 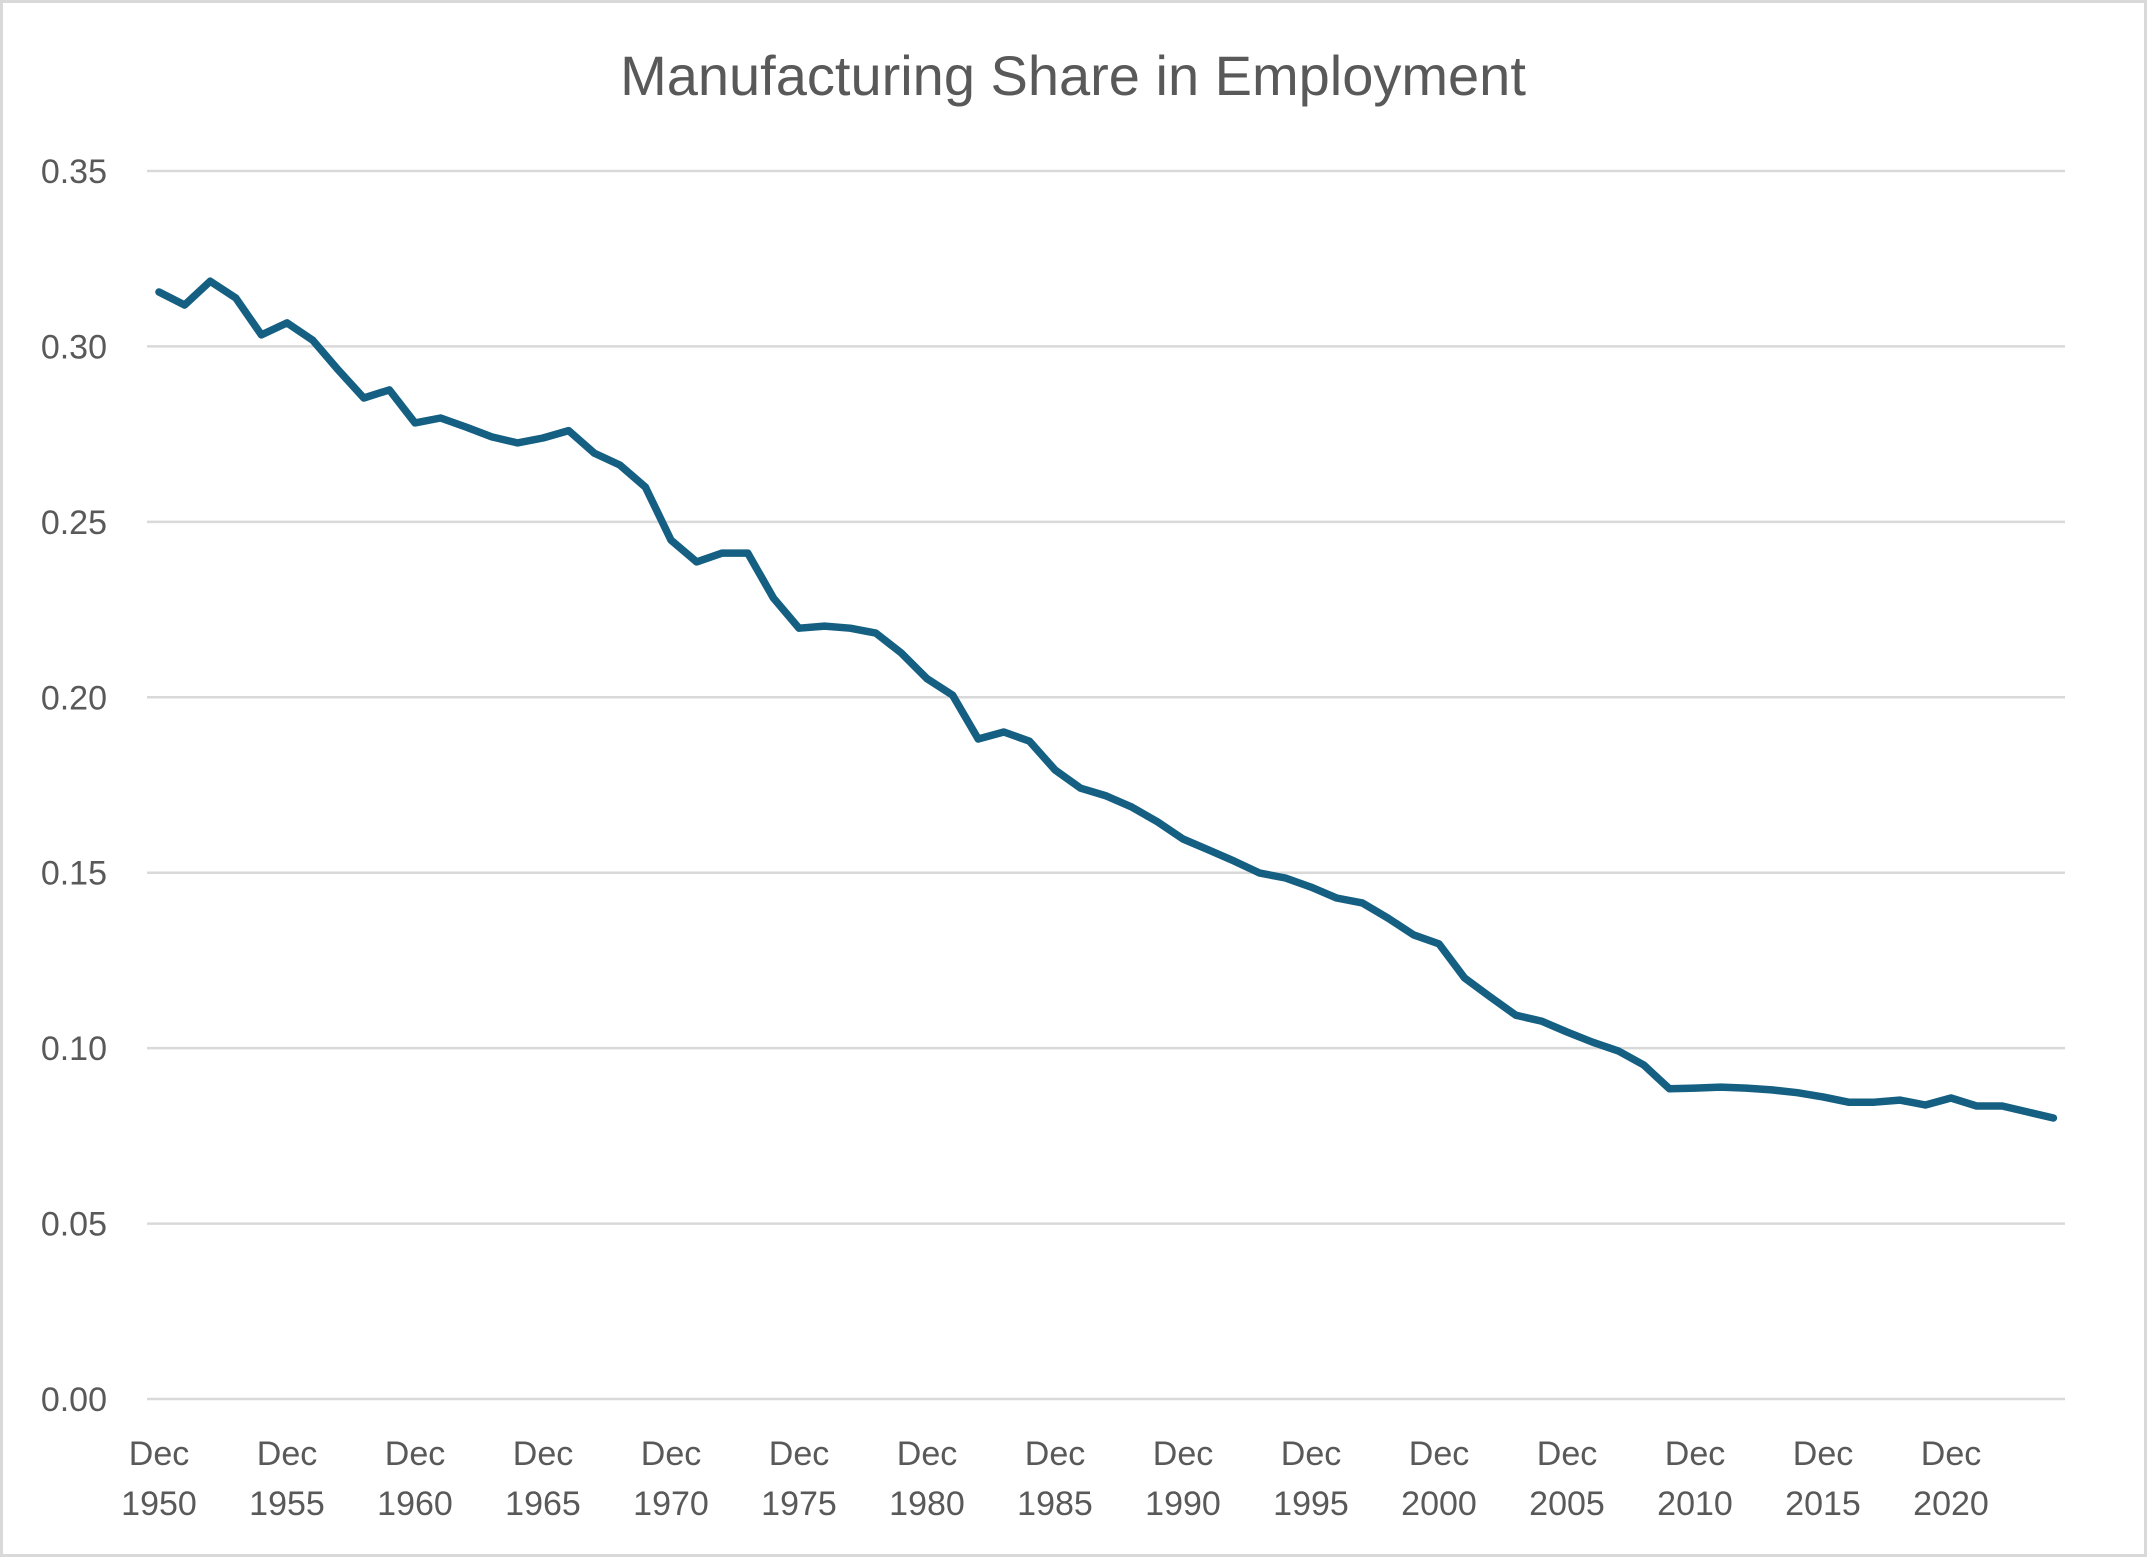 What do you see at coordinates (1567, 1479) in the screenshot?
I see `x-tick-label: Dec 2005` at bounding box center [1567, 1479].